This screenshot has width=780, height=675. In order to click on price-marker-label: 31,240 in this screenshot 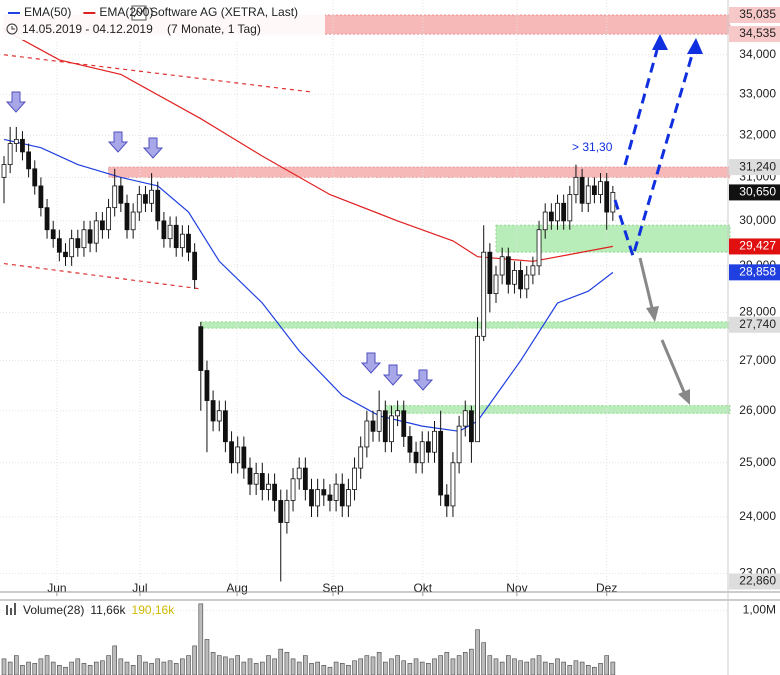, I will do `click(757, 166)`.